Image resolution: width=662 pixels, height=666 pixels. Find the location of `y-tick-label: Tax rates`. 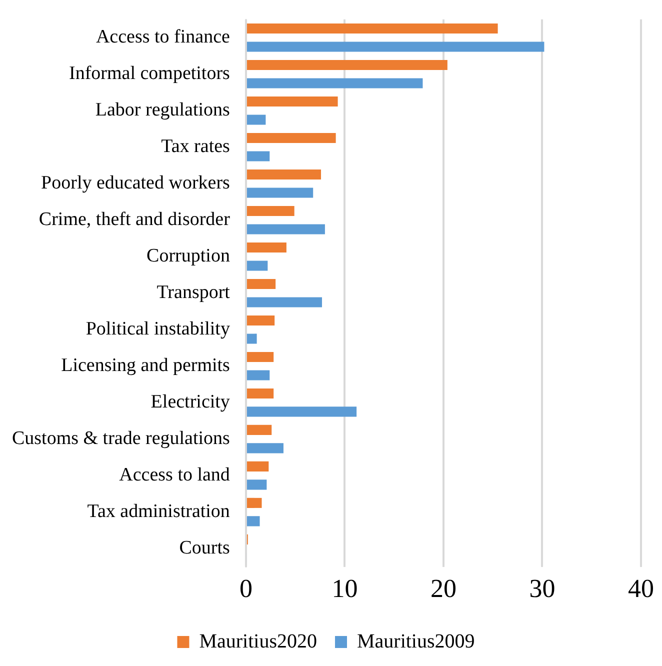

y-tick-label: Tax rates is located at coordinates (195, 147).